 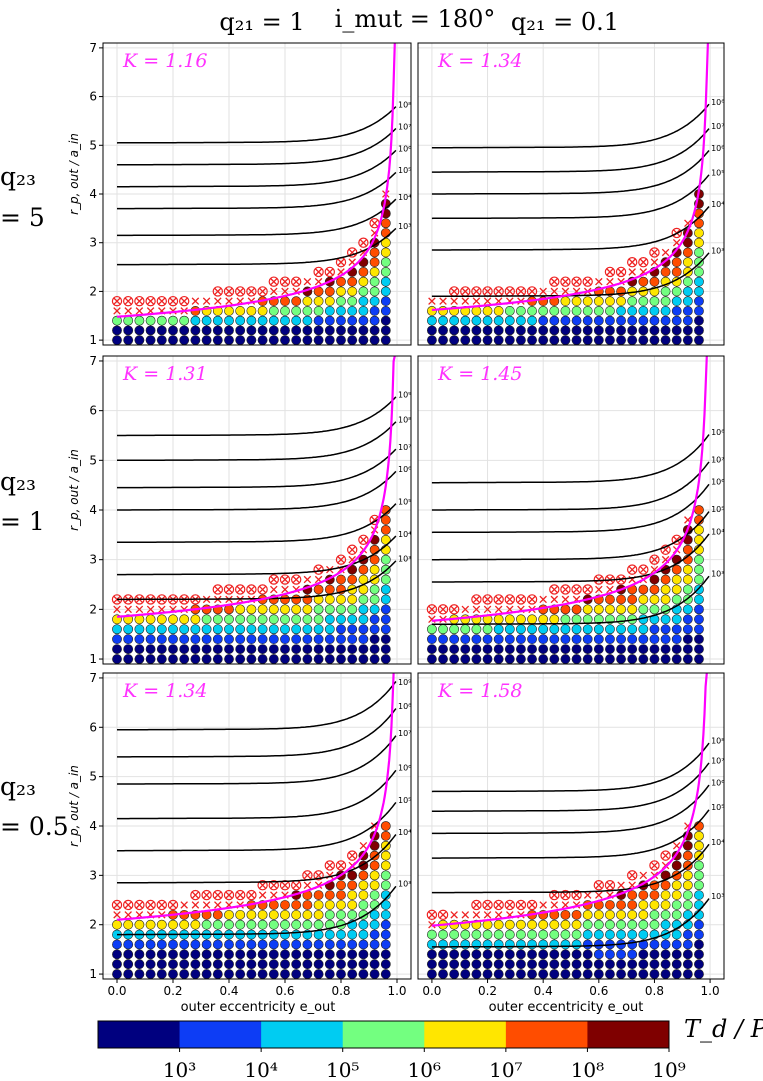 I want to click on x-tick-label: 0.8, so click(x=654, y=991).